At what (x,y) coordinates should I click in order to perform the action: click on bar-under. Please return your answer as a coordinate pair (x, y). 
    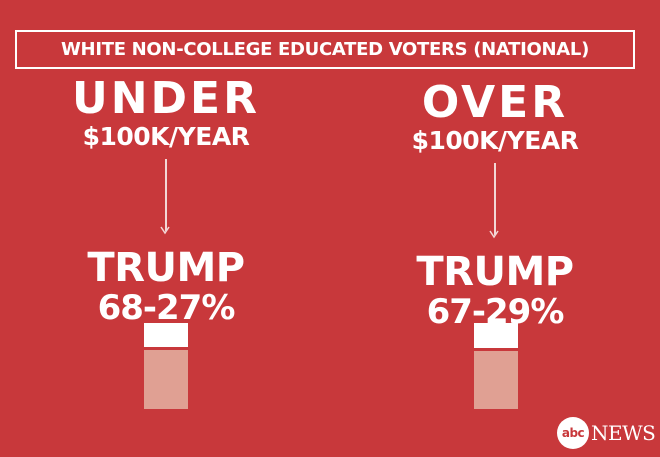
    Looking at the image, I should click on (166, 366).